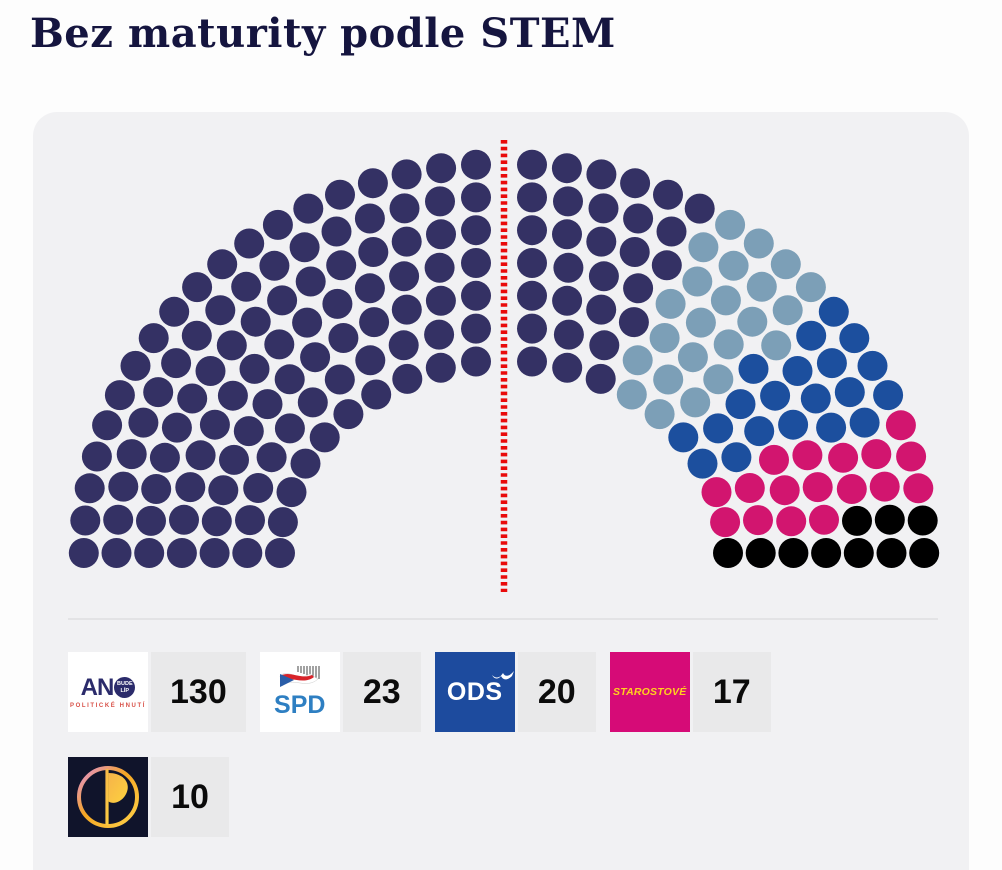  I want to click on ods-logo-text: ODS, so click(474, 691).